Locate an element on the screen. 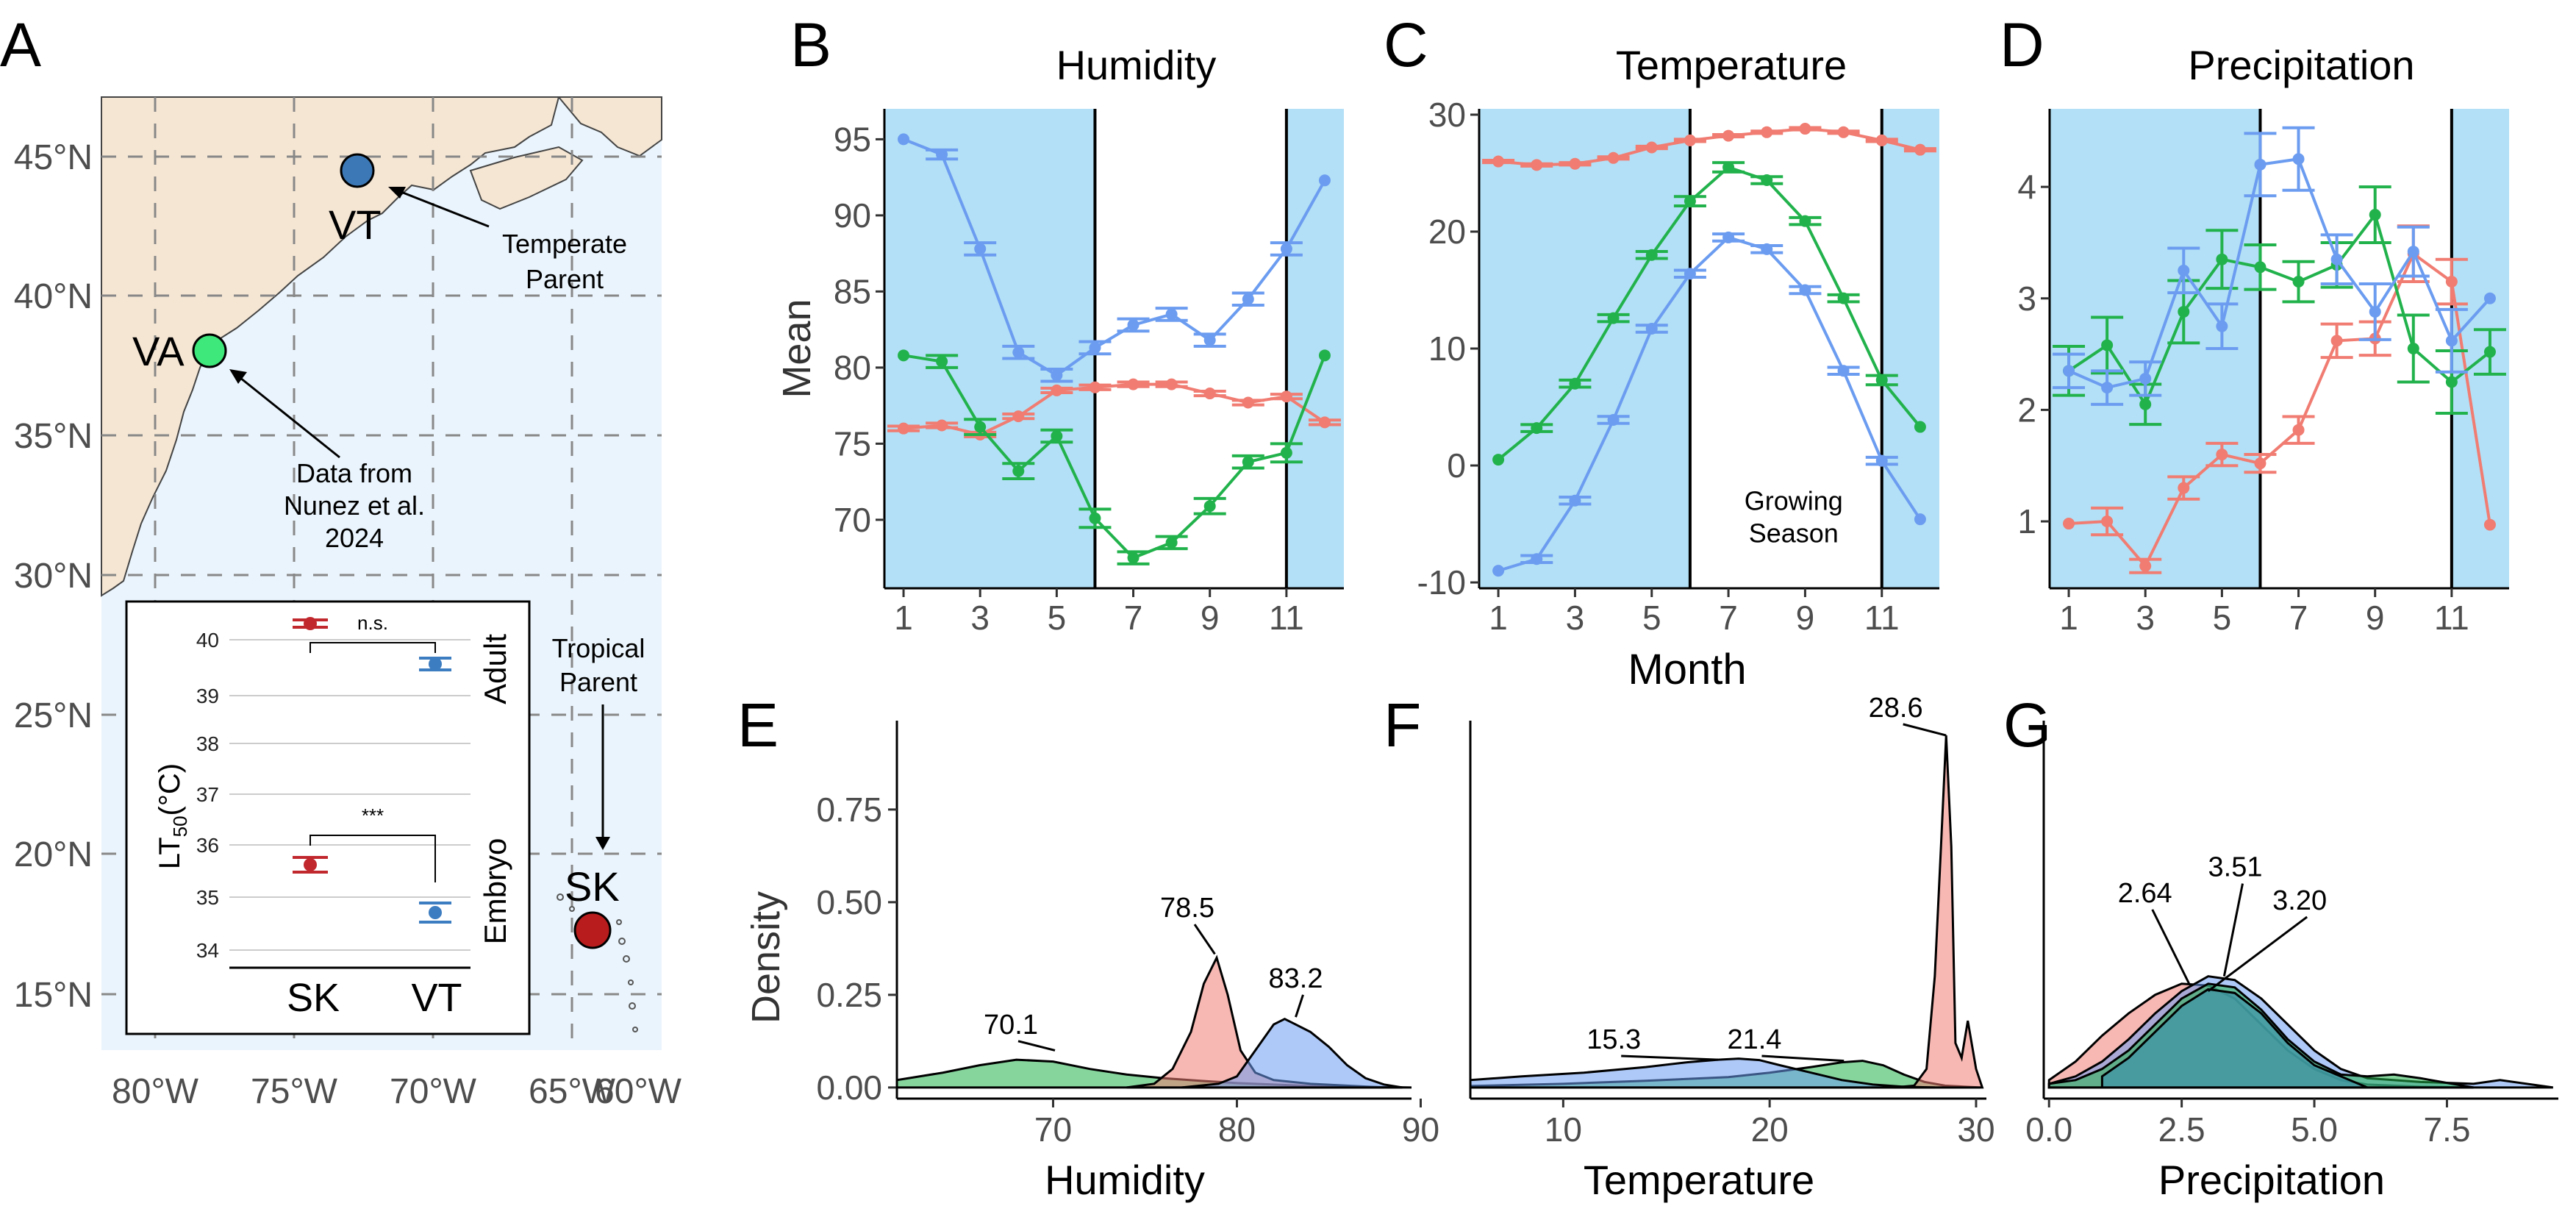 The width and height of the screenshot is (2576, 1217). growing-season-label-1: Growing is located at coordinates (1794, 500).